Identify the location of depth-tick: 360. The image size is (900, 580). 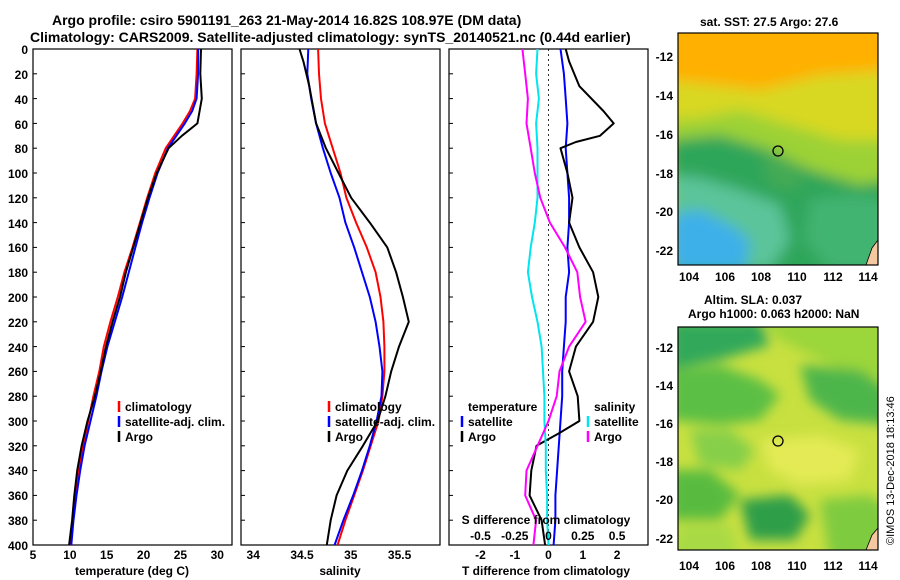
(18, 496).